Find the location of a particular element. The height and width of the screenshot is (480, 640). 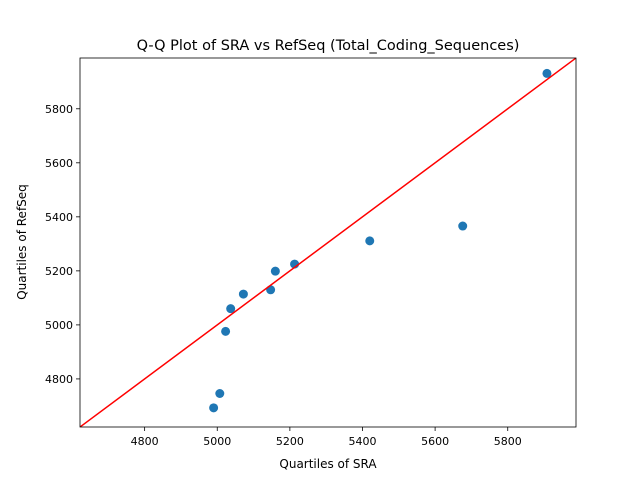

y-tick-label: 4800 is located at coordinates (59, 379).